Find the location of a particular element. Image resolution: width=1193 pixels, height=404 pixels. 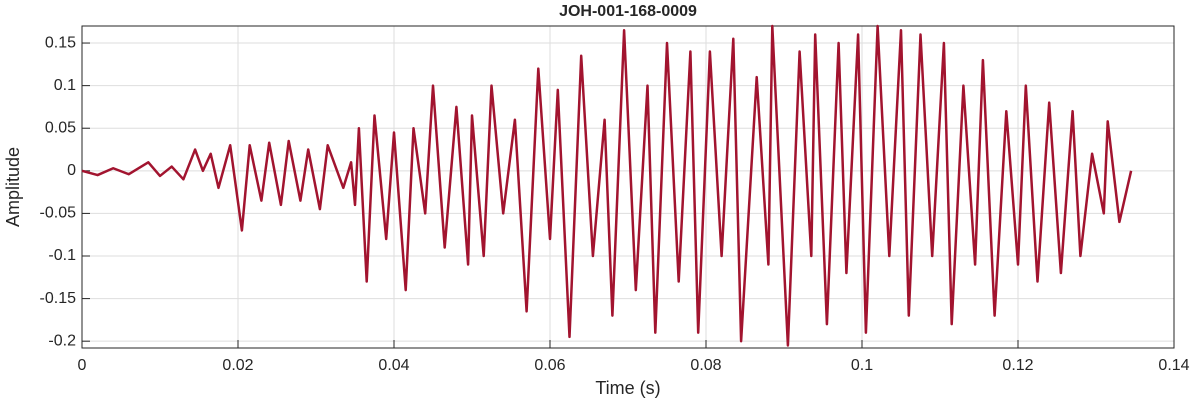

x-tick-label: 0.12 is located at coordinates (1017, 365).